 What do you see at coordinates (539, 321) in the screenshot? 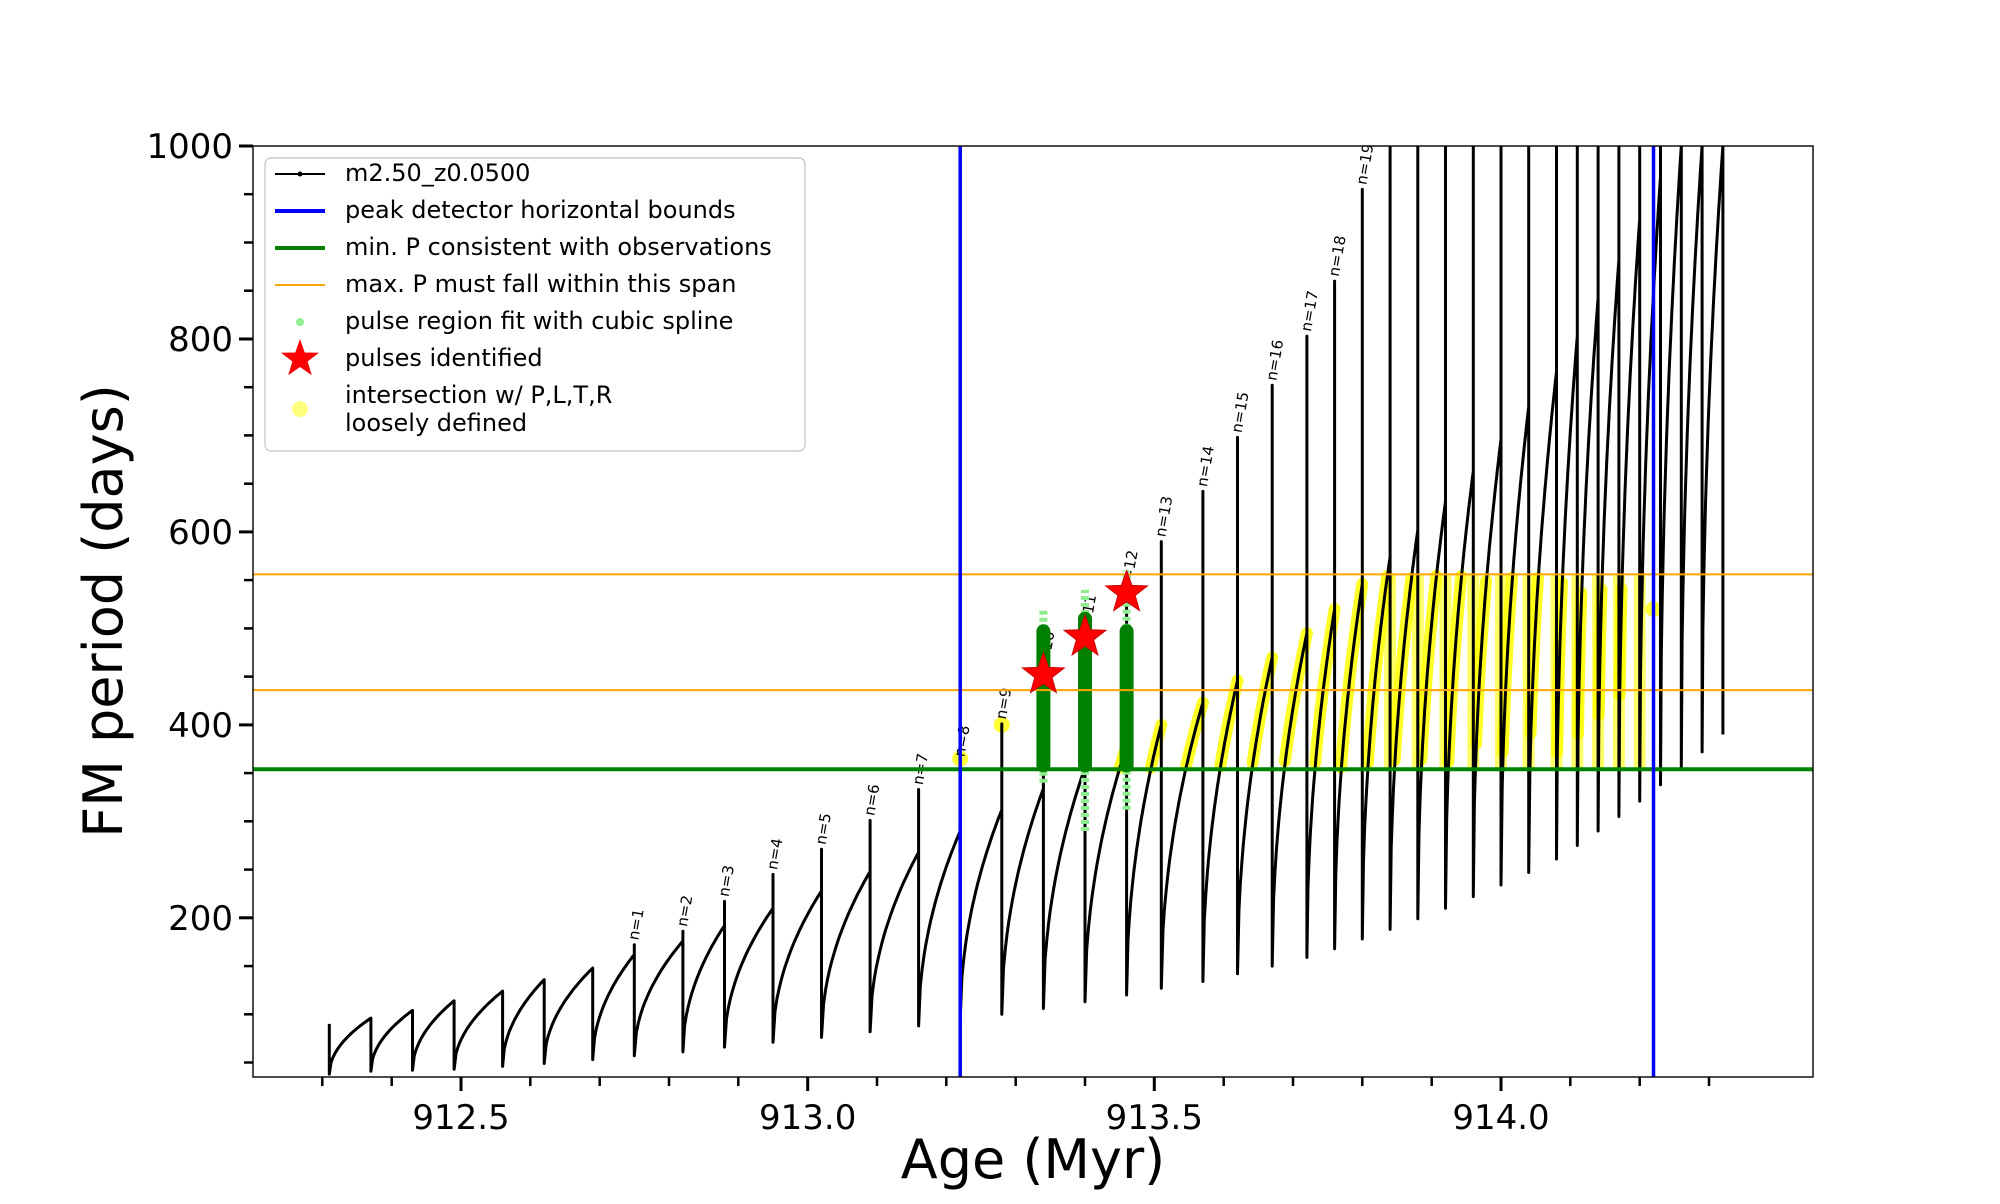
I see `legend-label-4-0: pulse region fit with cubic spline` at bounding box center [539, 321].